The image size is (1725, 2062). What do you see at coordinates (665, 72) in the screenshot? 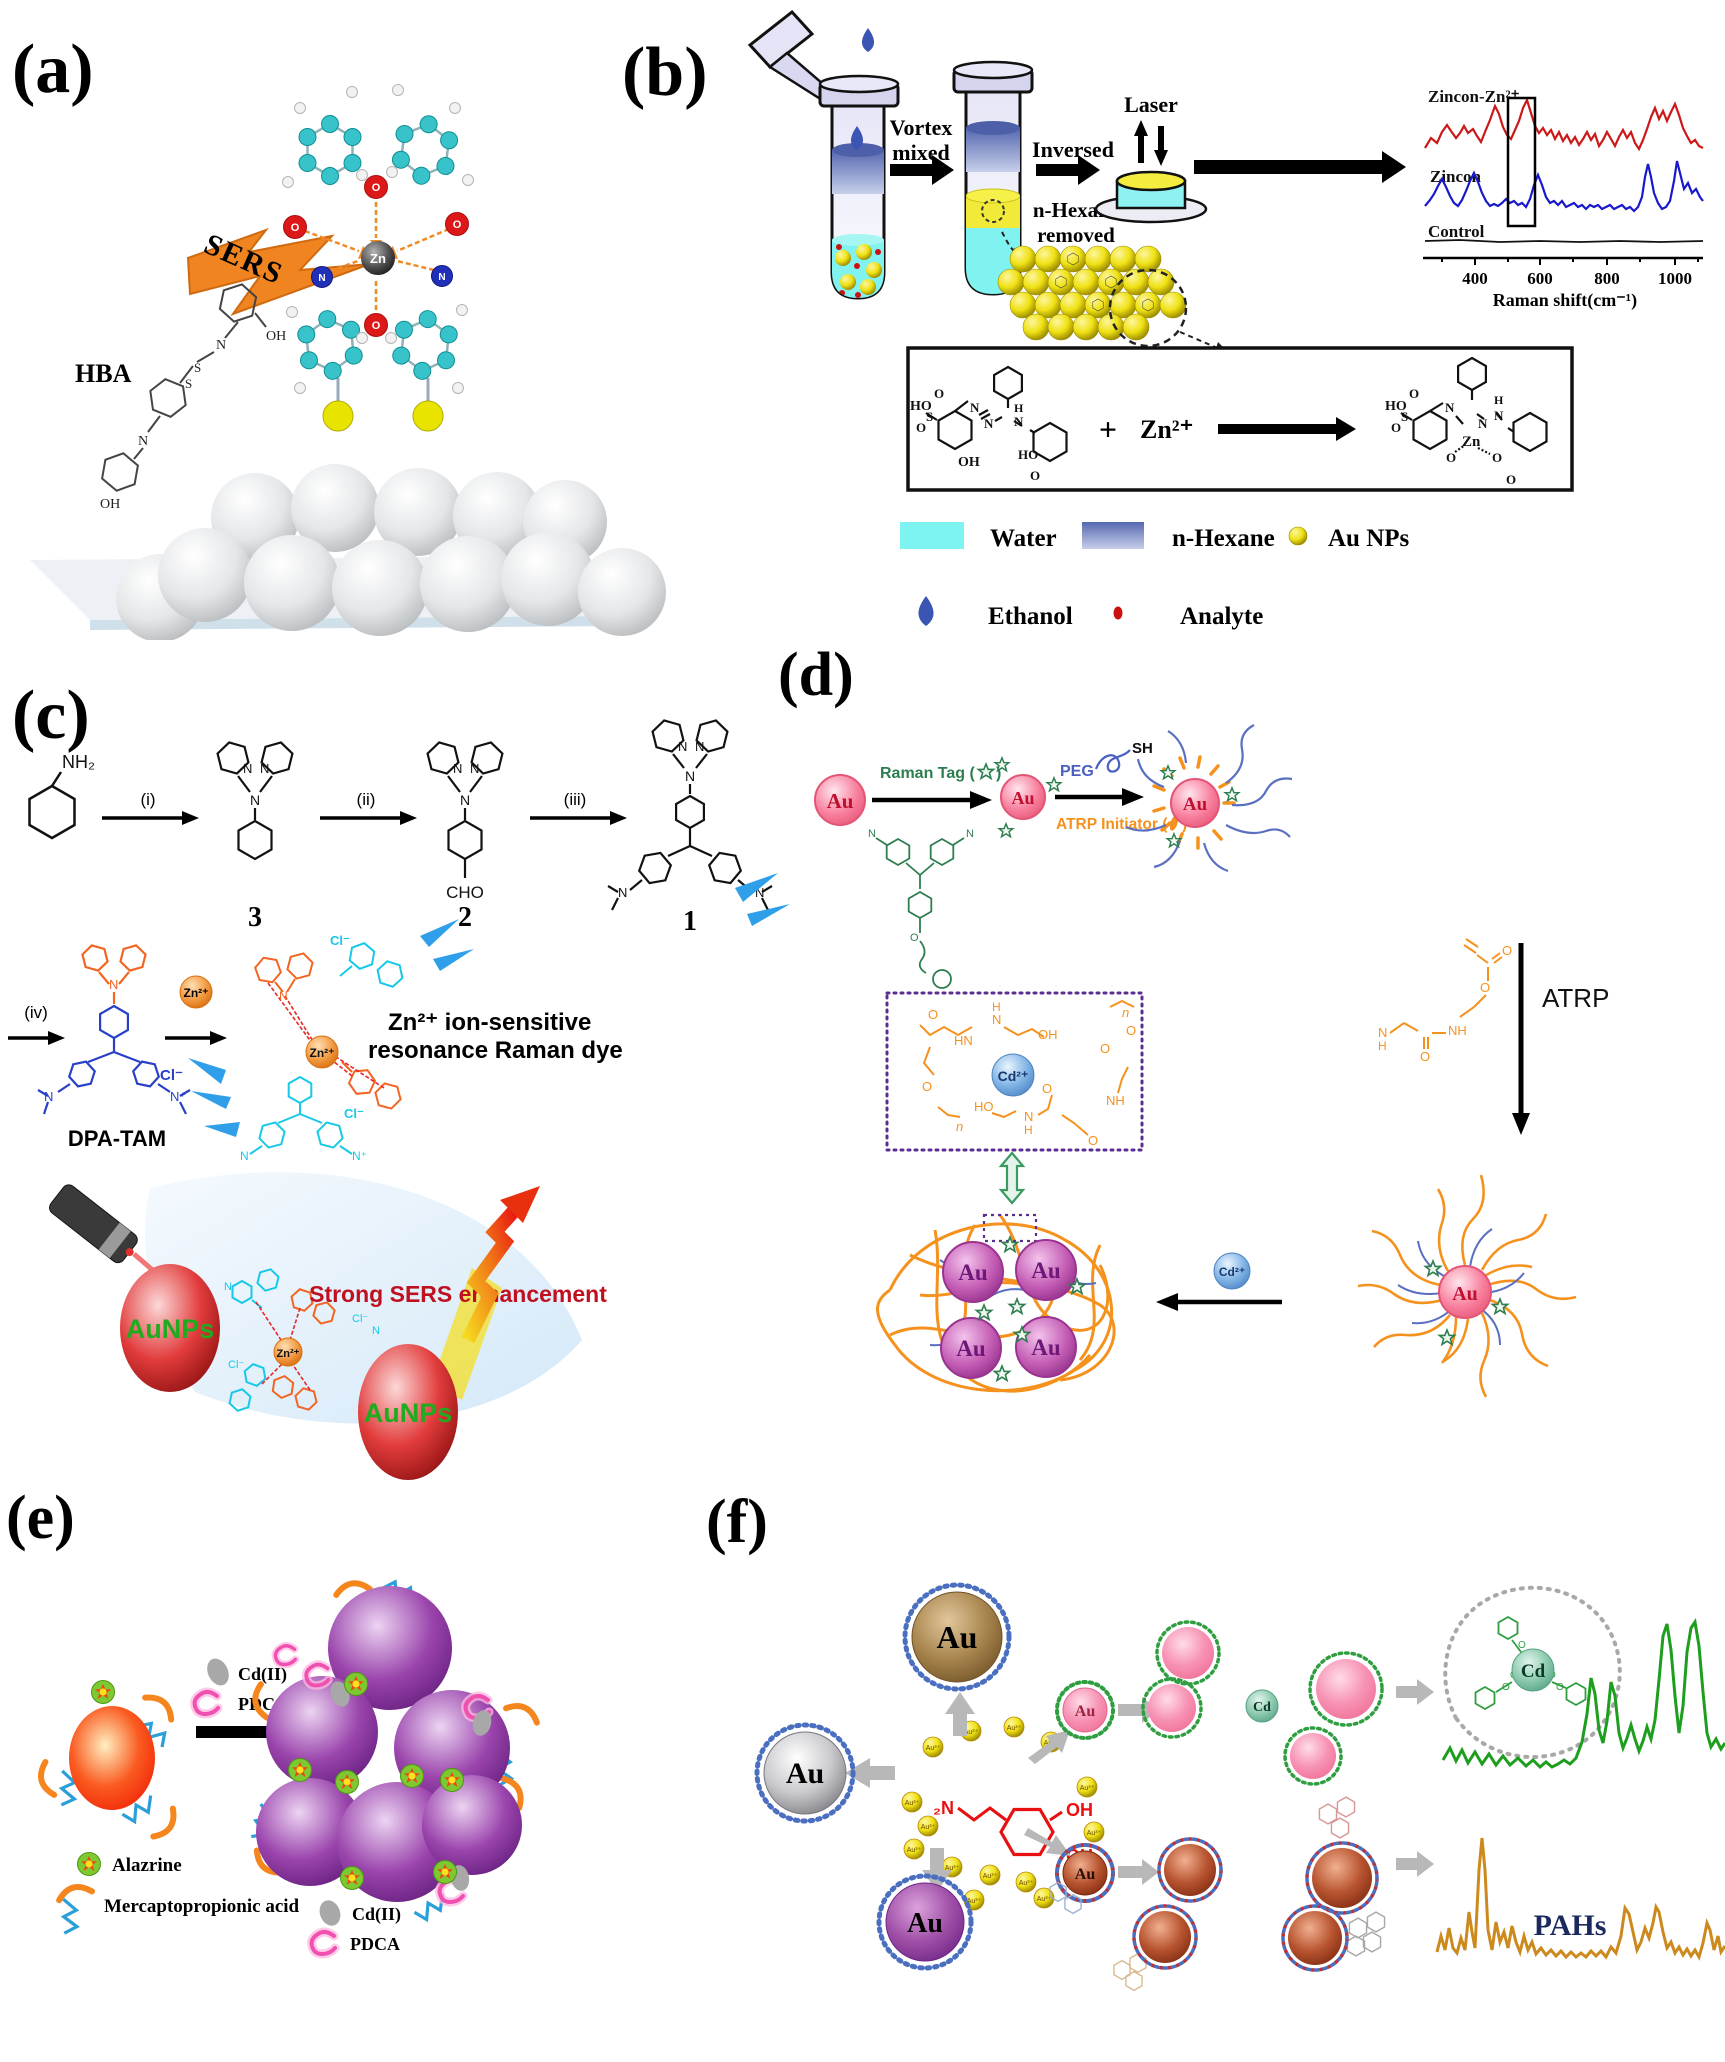
I see `panel-b-tag: (b)` at bounding box center [665, 72].